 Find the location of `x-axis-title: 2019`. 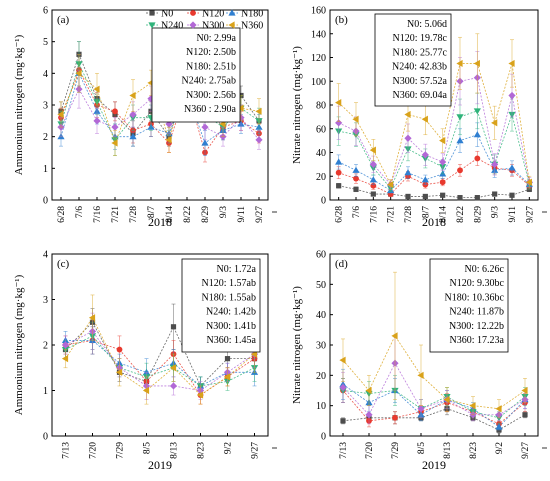

x-axis-title: 2019 is located at coordinates (160, 465).